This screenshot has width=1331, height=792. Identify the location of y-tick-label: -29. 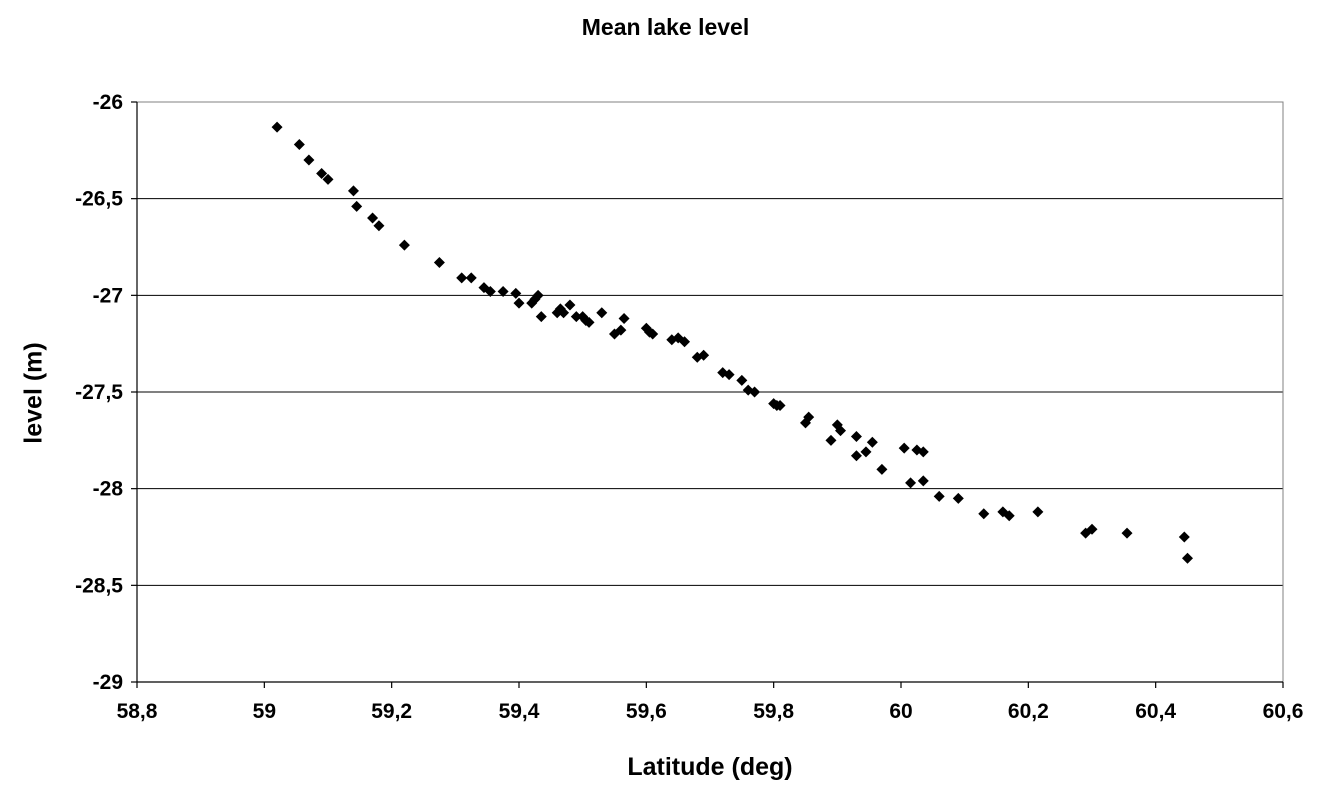
(108, 682).